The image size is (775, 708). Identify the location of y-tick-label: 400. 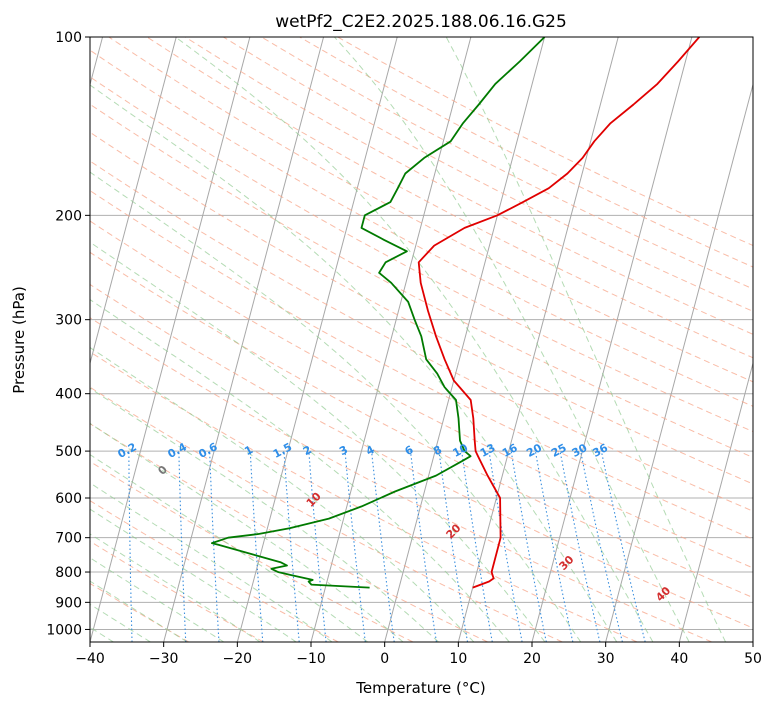
(68, 395).